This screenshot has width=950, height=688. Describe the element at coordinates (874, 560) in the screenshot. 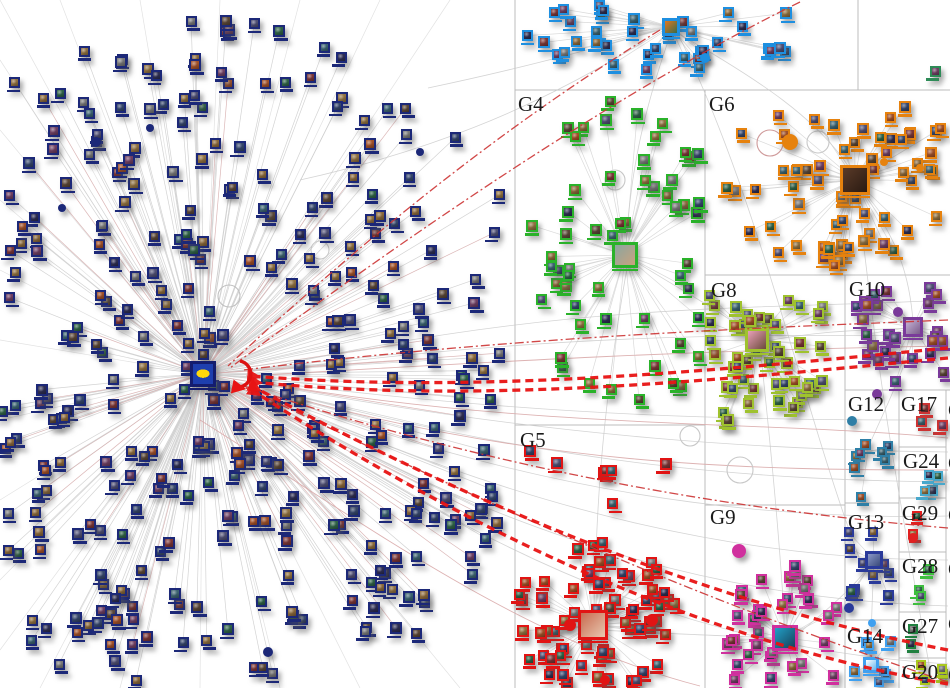

I see `cluster-center-node` at that location.